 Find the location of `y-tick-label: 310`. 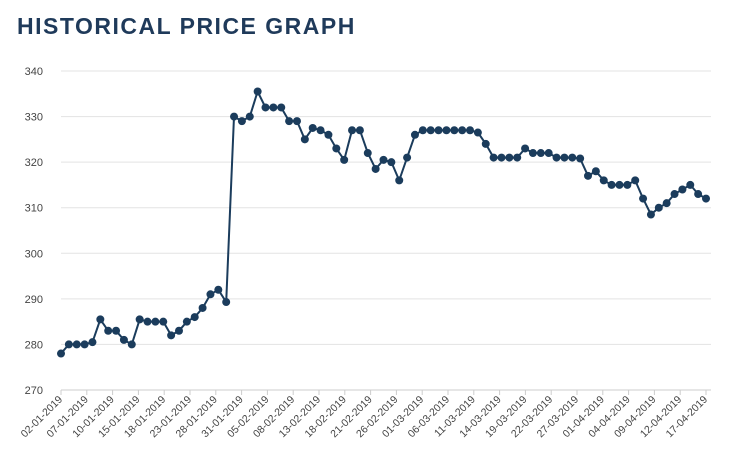

y-tick-label: 310 is located at coordinates (34, 209).